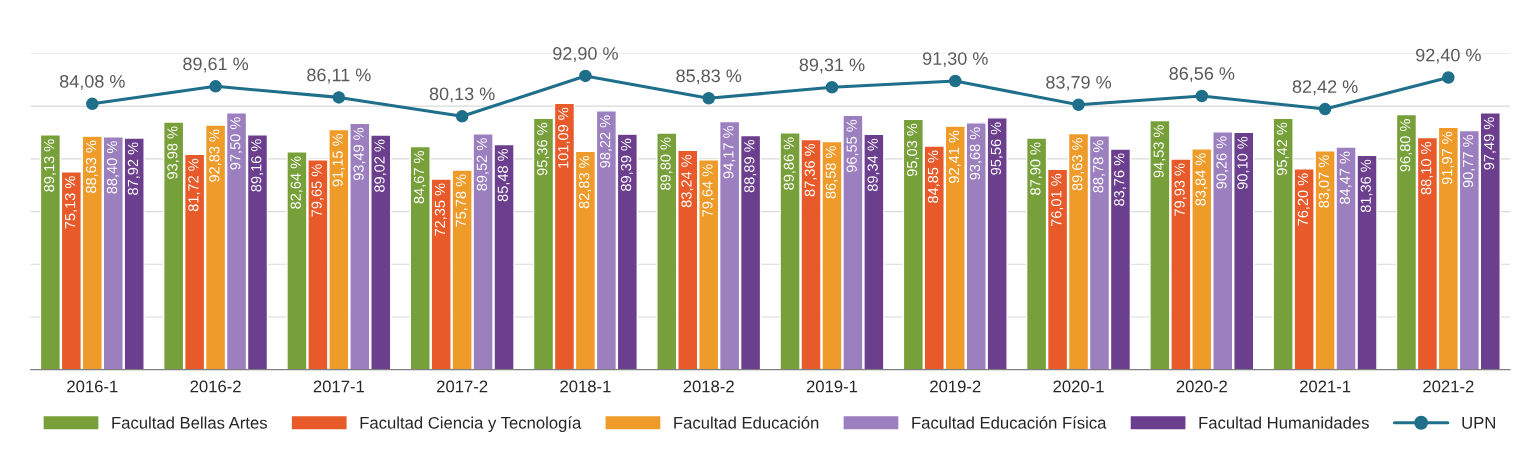  Describe the element at coordinates (419, 177) in the screenshot. I see `data-label: 84,67 %` at that location.